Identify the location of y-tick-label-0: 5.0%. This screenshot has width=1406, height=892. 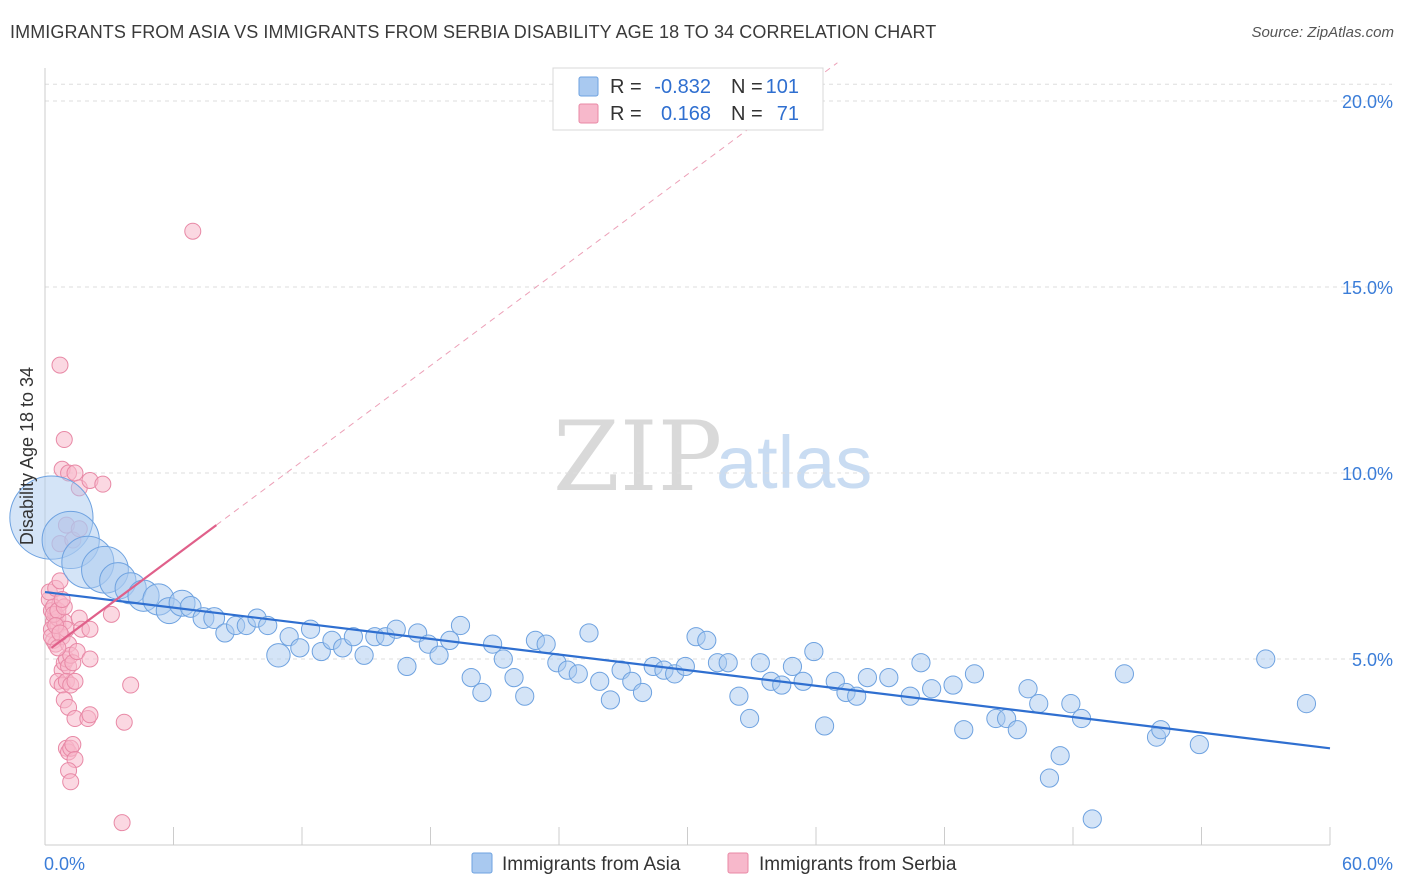
(1372, 660).